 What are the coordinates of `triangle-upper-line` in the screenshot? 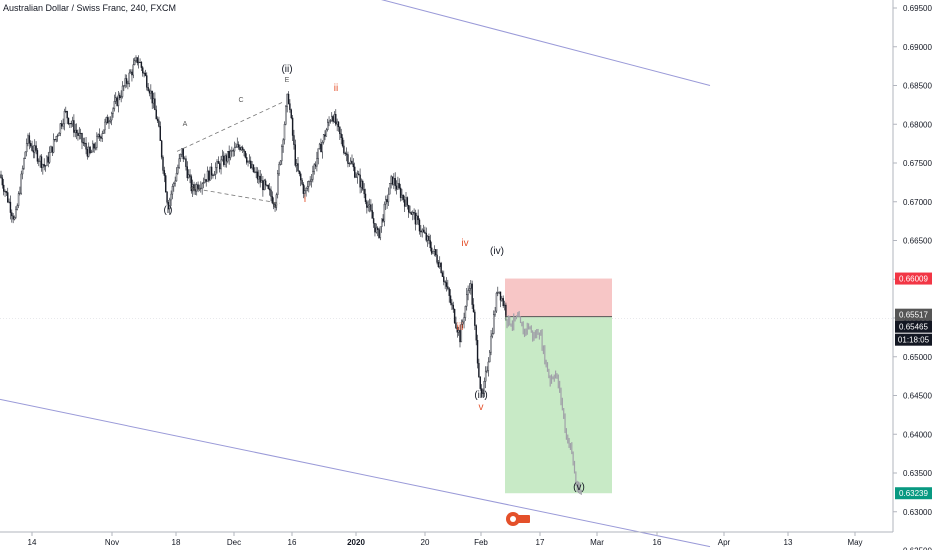 It's located at (229, 127).